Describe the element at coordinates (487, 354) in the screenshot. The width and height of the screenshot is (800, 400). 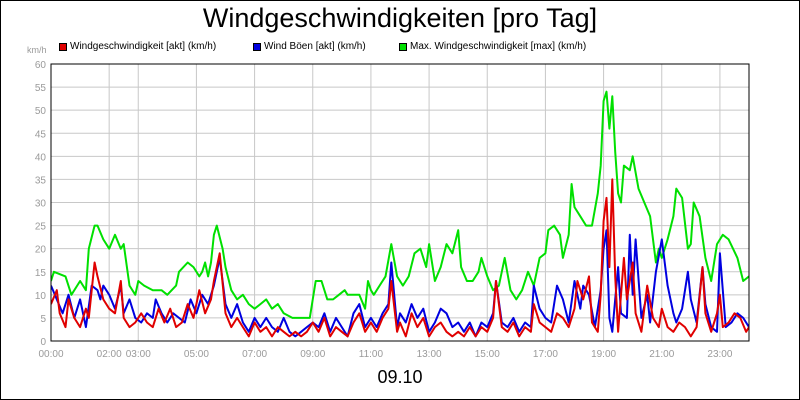
I see `x-tick-label: 15:00` at that location.